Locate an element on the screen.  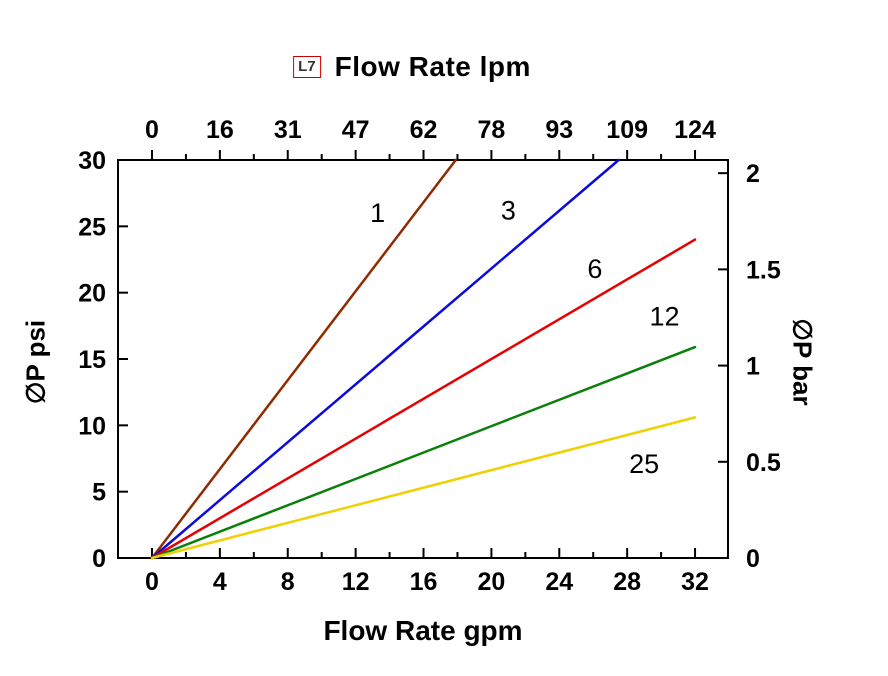
x-tick-label-gpm: 16 is located at coordinates (424, 582).